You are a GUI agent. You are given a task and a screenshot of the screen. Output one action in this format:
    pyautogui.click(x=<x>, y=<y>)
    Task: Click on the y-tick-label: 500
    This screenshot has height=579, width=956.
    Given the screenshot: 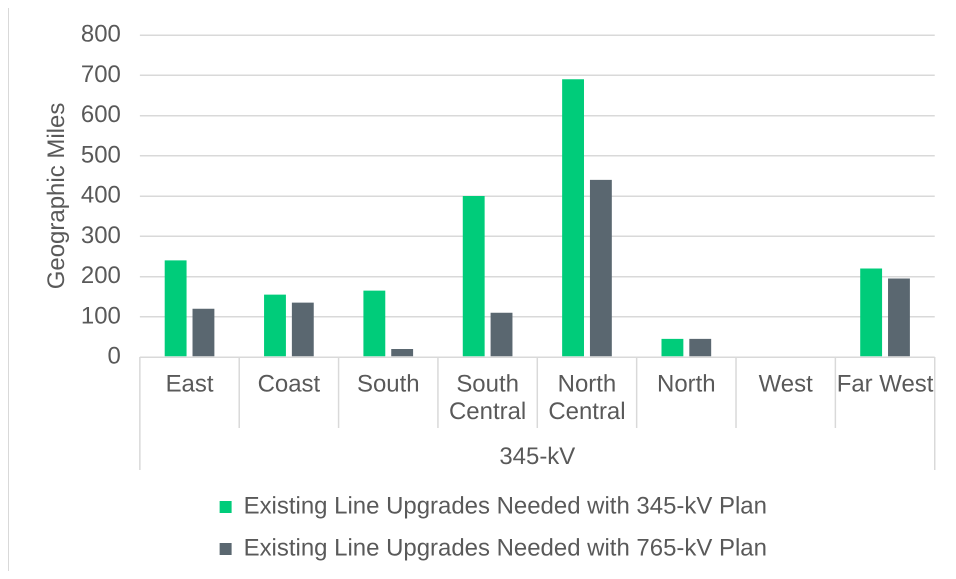 What is the action you would take?
    pyautogui.click(x=100, y=154)
    